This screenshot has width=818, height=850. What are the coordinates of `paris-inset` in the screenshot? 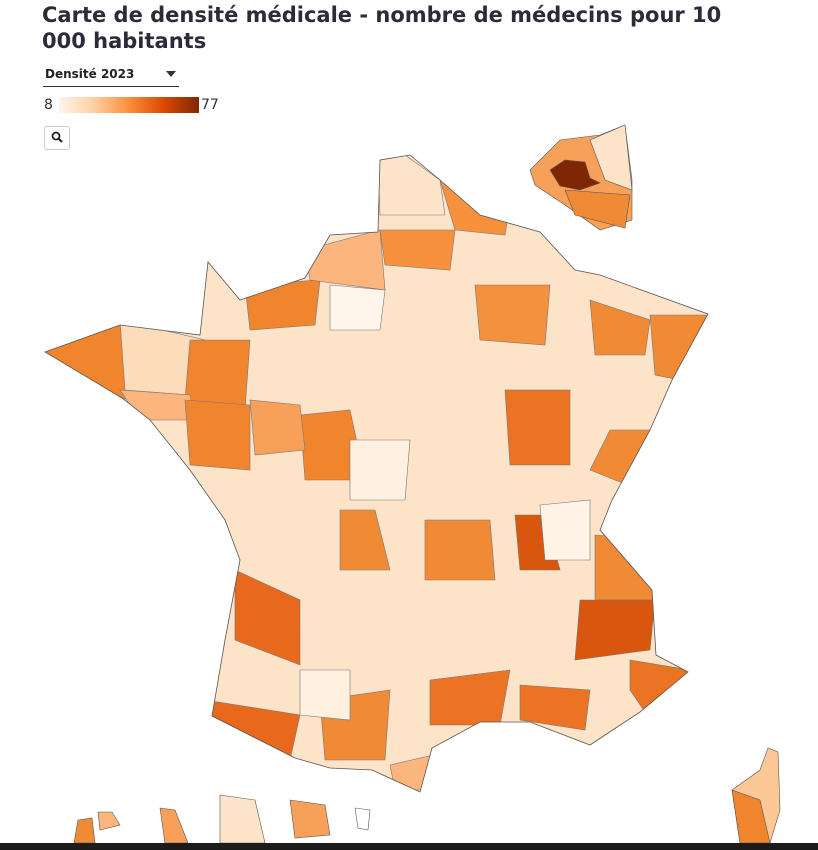 It's located at (581, 177).